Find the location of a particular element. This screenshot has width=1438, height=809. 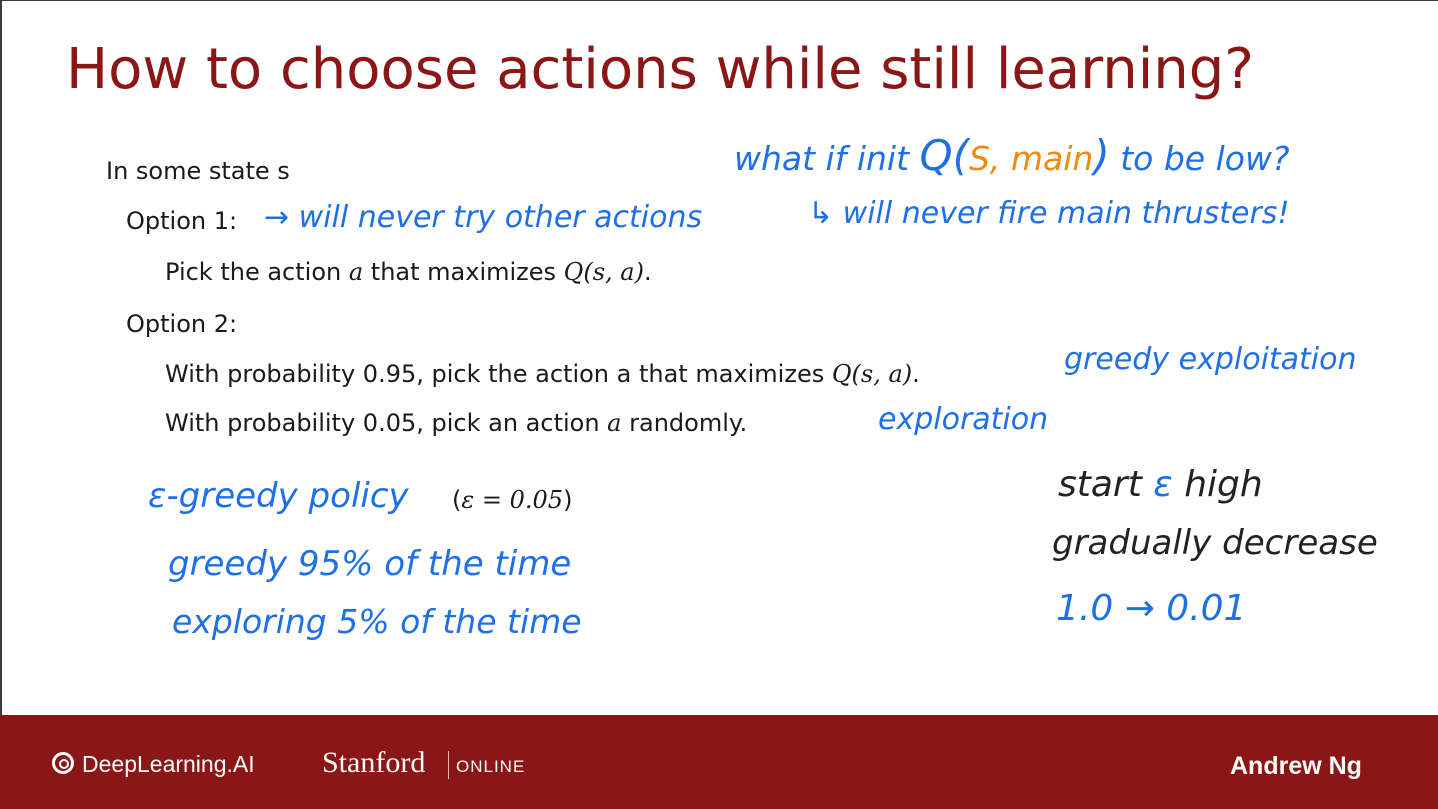

epsilon-value: ε = 0.05 is located at coordinates (512, 500).